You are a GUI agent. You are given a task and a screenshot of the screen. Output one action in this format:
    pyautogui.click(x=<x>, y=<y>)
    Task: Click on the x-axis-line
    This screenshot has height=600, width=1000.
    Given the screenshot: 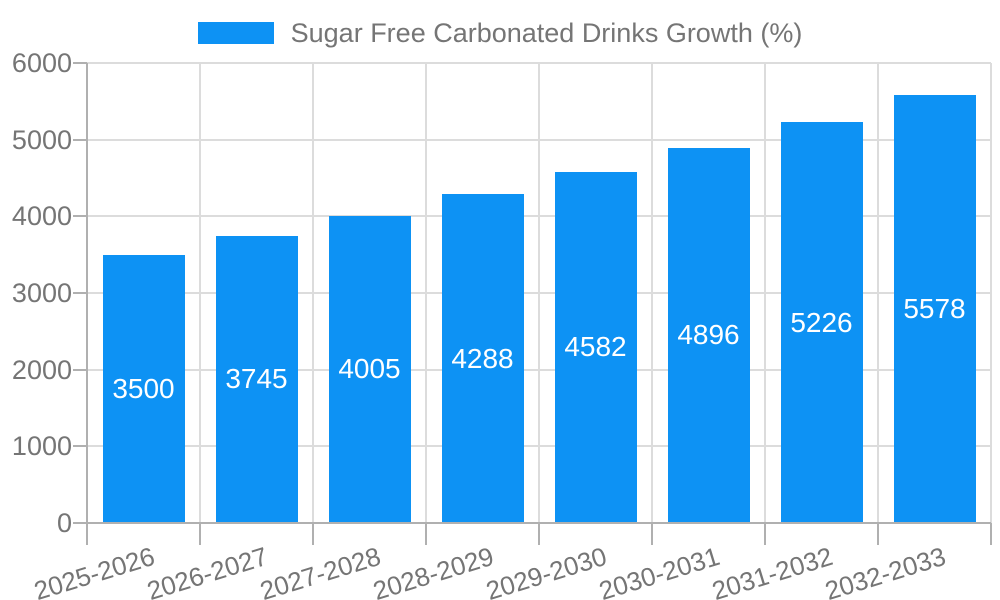 What is the action you would take?
    pyautogui.click(x=539, y=523)
    